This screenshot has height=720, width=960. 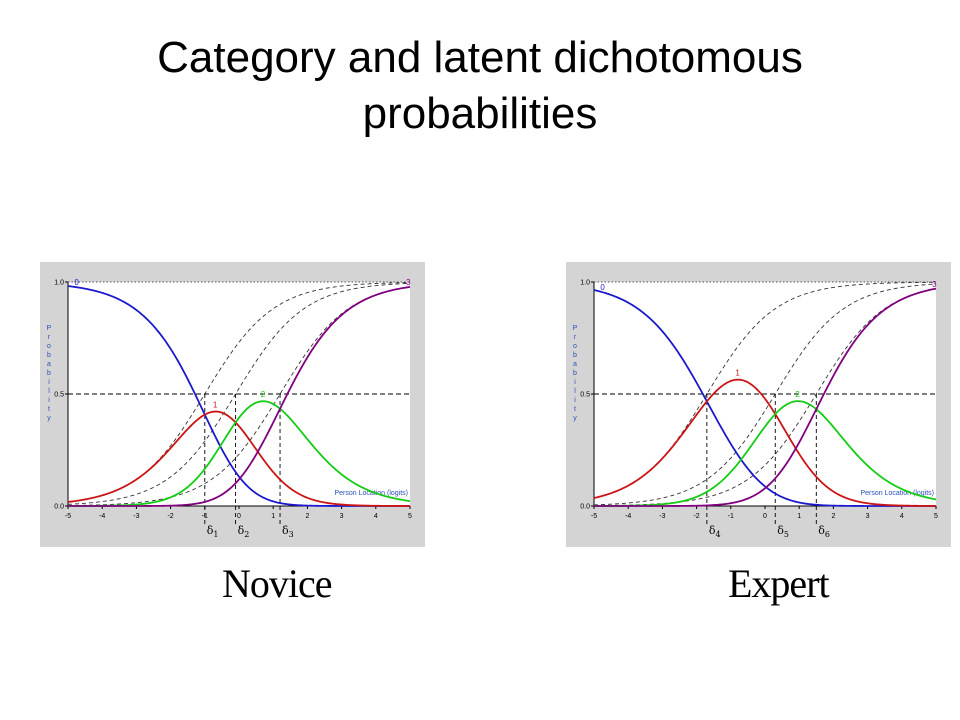 I want to click on threshold-label-1: δ1, so click(x=213, y=531).